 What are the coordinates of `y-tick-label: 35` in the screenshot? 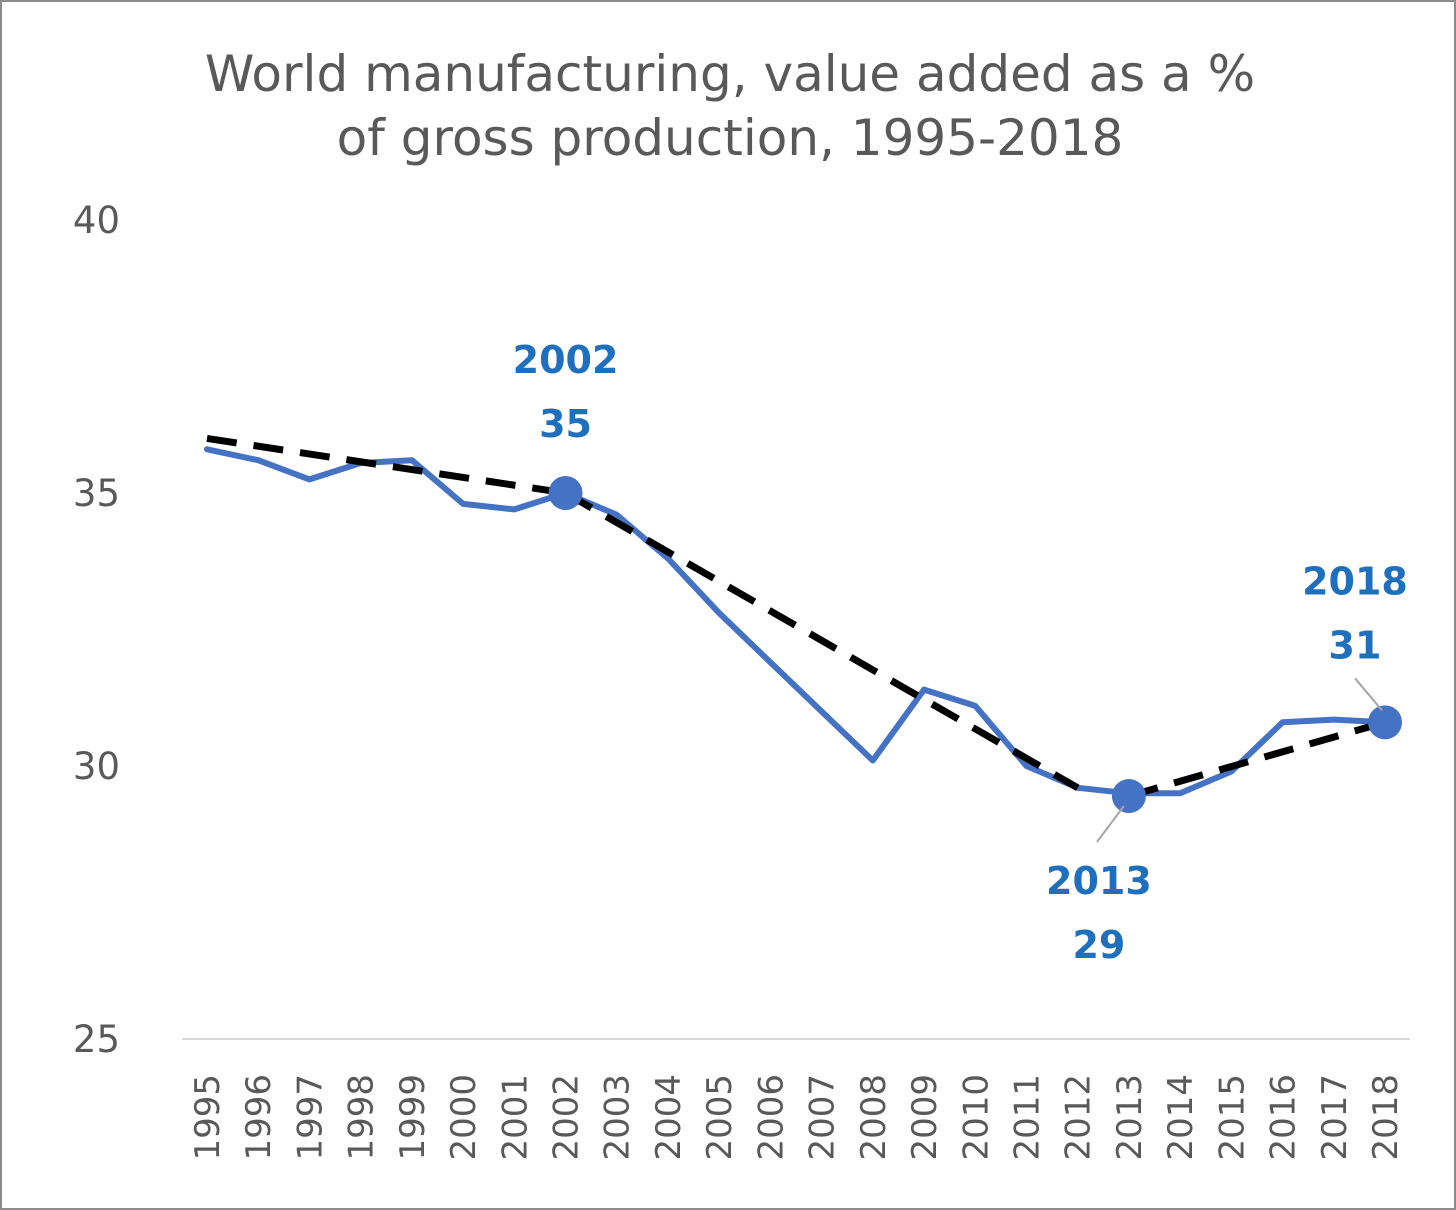 It's located at (96, 493).